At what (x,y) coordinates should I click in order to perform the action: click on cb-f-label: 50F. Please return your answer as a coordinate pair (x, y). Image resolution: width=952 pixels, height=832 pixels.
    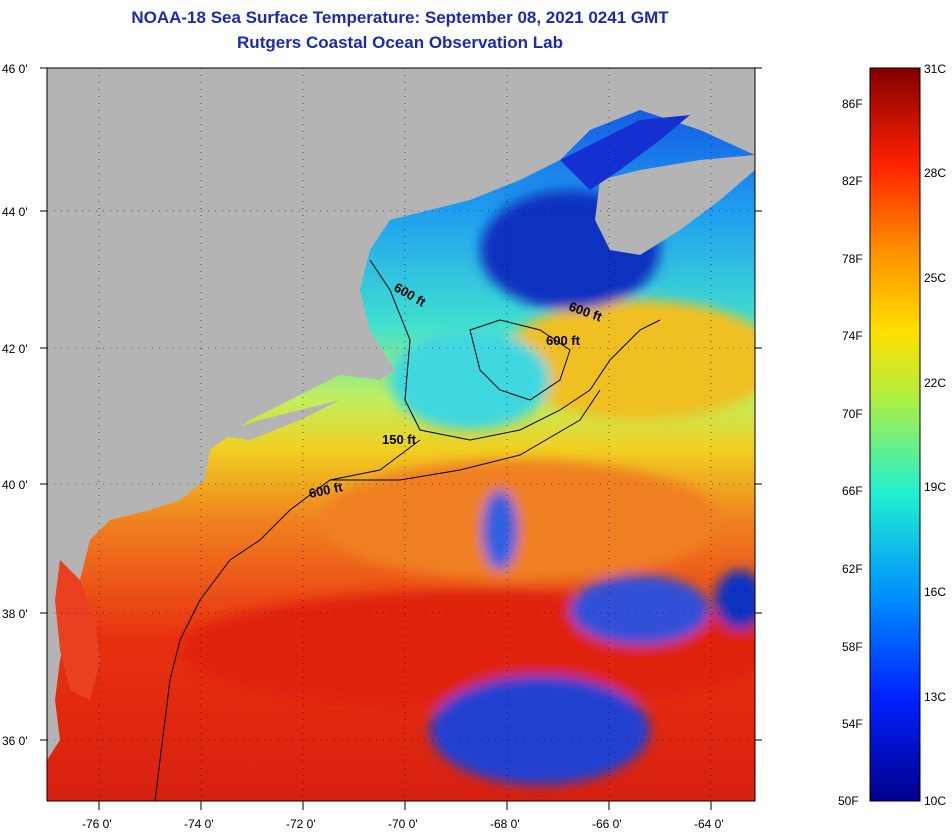
    Looking at the image, I should click on (848, 801).